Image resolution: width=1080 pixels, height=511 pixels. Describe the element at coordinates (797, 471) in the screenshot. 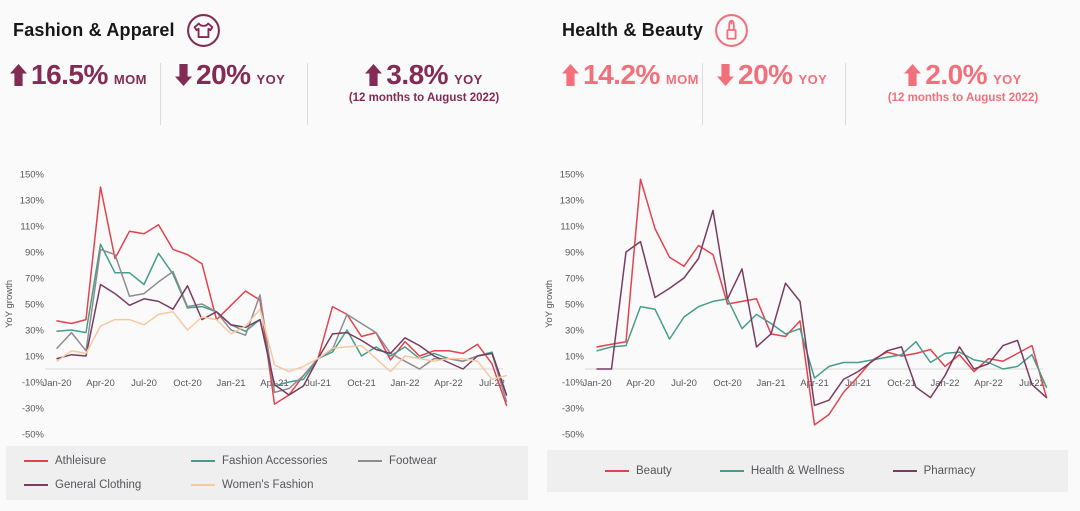

I see `legend-label: Health & Wellness` at that location.